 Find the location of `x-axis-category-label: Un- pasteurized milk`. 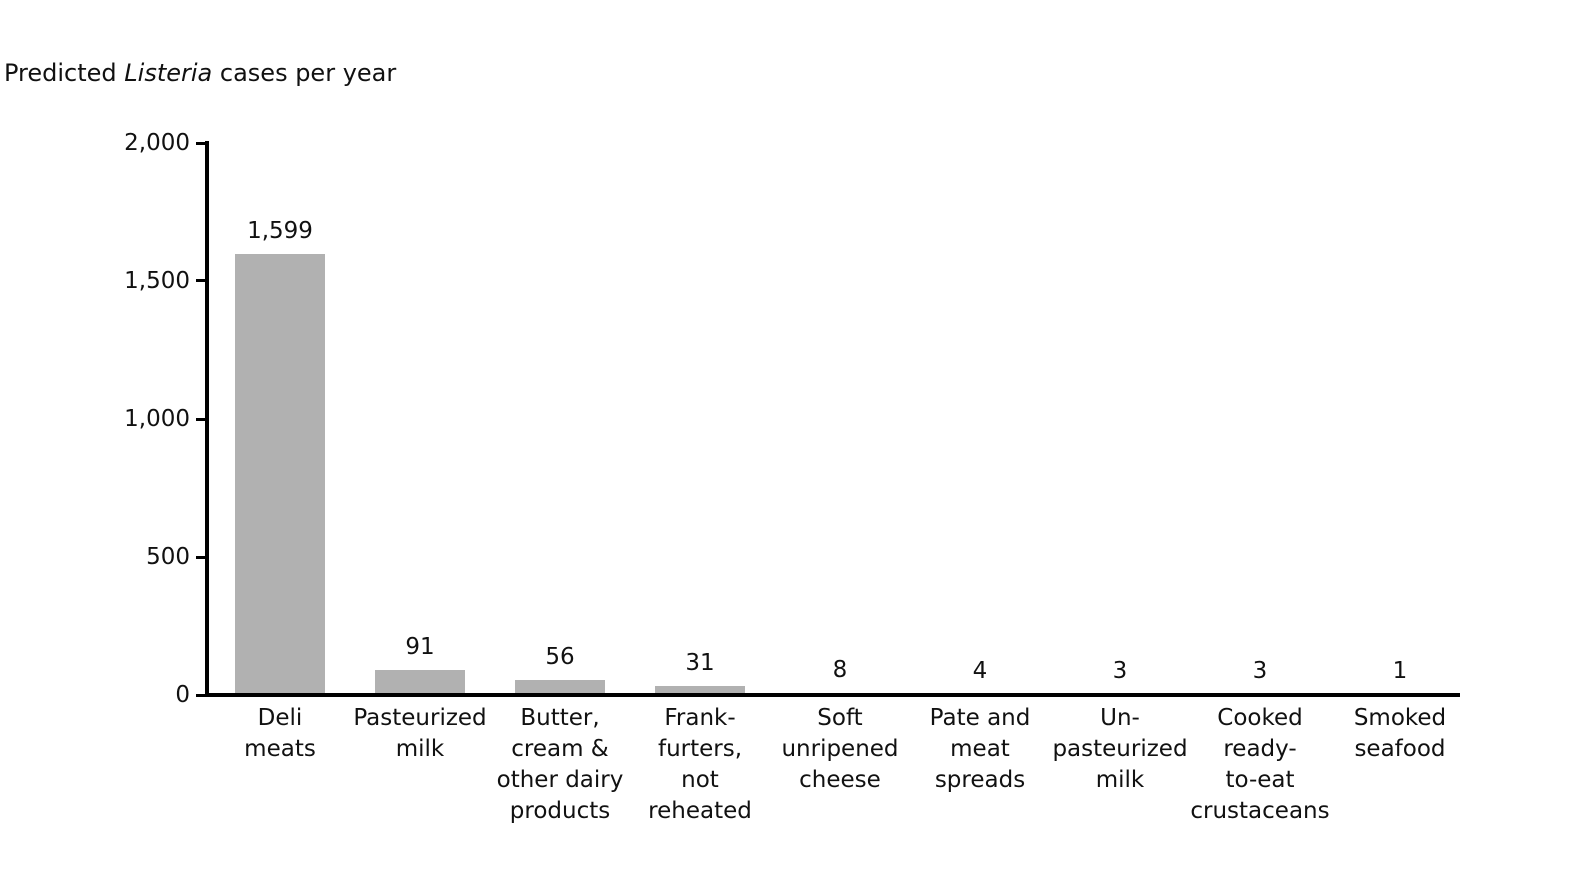

x-axis-category-label: Un- pasteurized milk is located at coordinates (1120, 749).